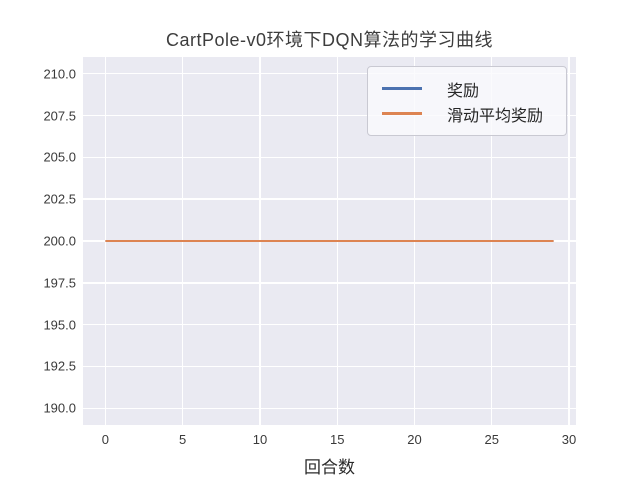 The image size is (640, 480). I want to click on x-tick-label: 0, so click(105, 439).